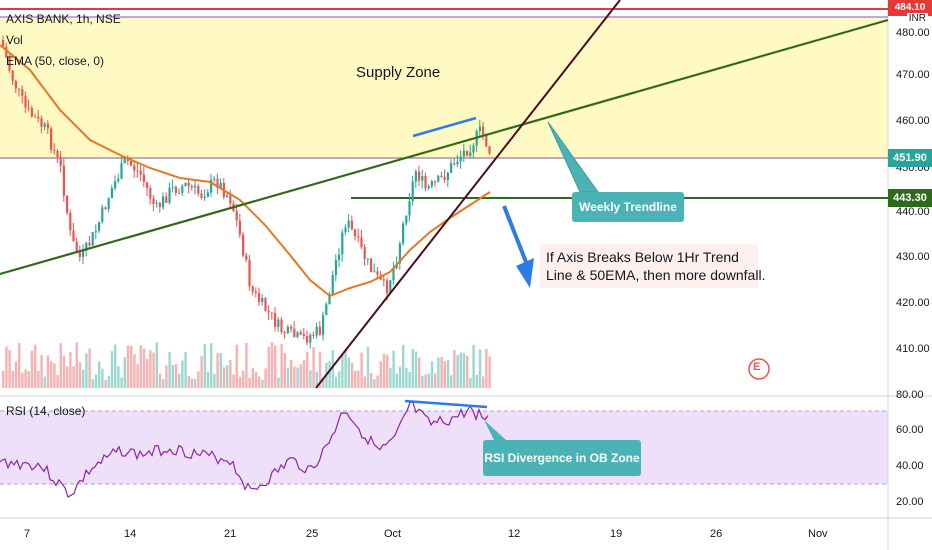 Image resolution: width=932 pixels, height=550 pixels. What do you see at coordinates (230, 534) in the screenshot?
I see `time-axis-label: 21` at bounding box center [230, 534].